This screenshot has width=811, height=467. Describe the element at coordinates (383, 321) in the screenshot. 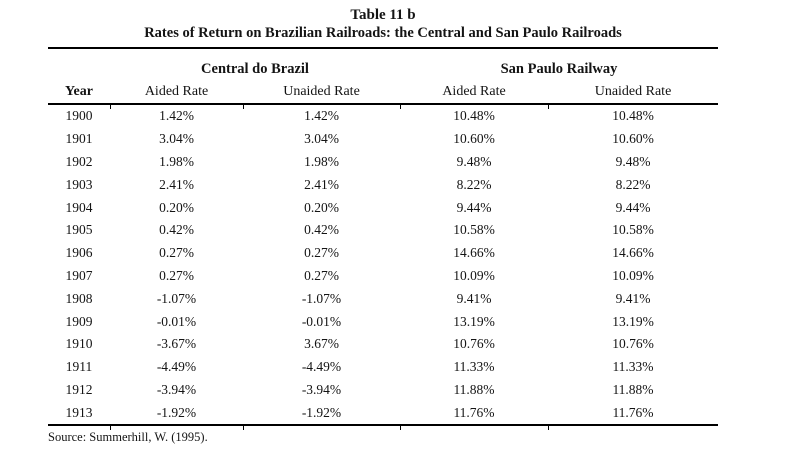

I see `table-row: 1909 -0.01% -0.01% 13.19% 13.19%` at that location.